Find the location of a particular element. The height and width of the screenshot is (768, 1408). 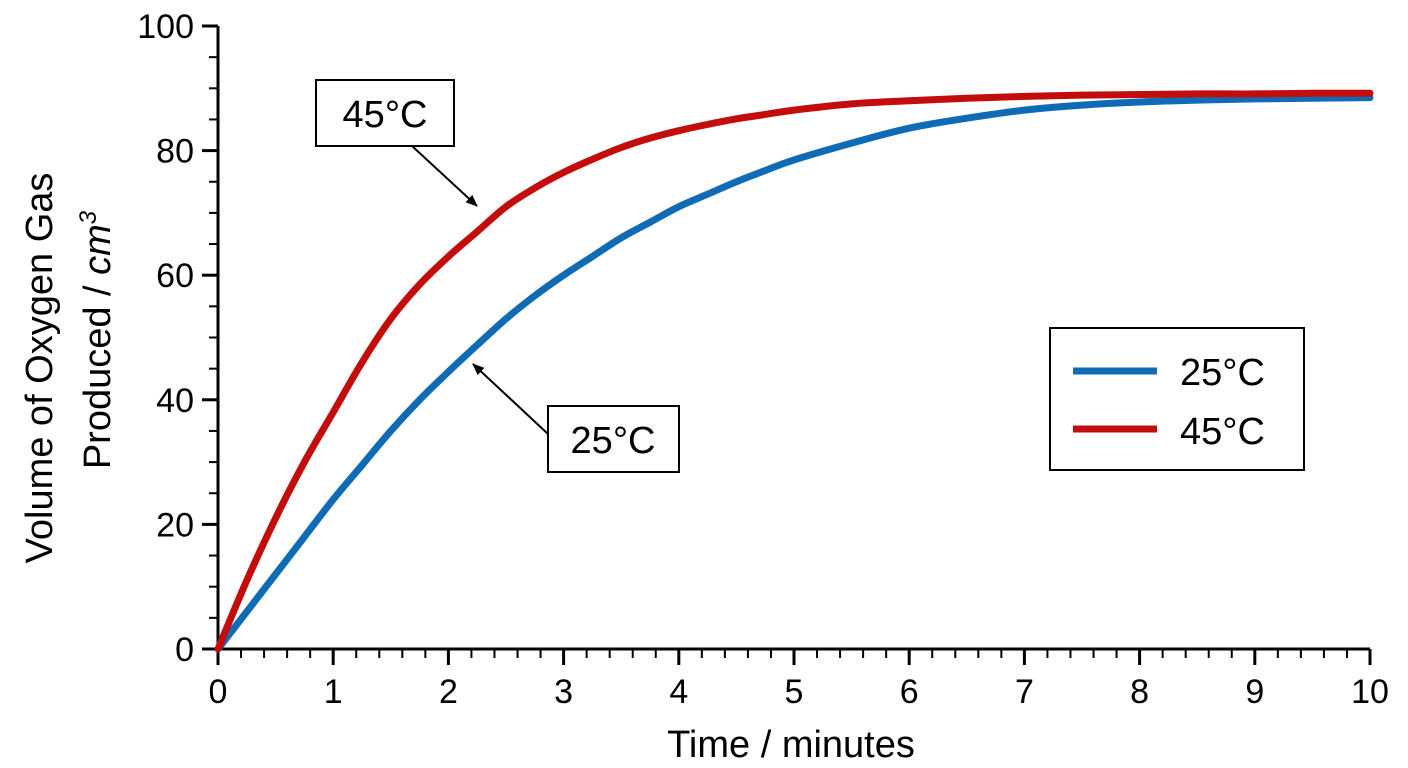

x-ticks: 0 1 2 3 4 5 6 7 8 9 10 is located at coordinates (799, 680).